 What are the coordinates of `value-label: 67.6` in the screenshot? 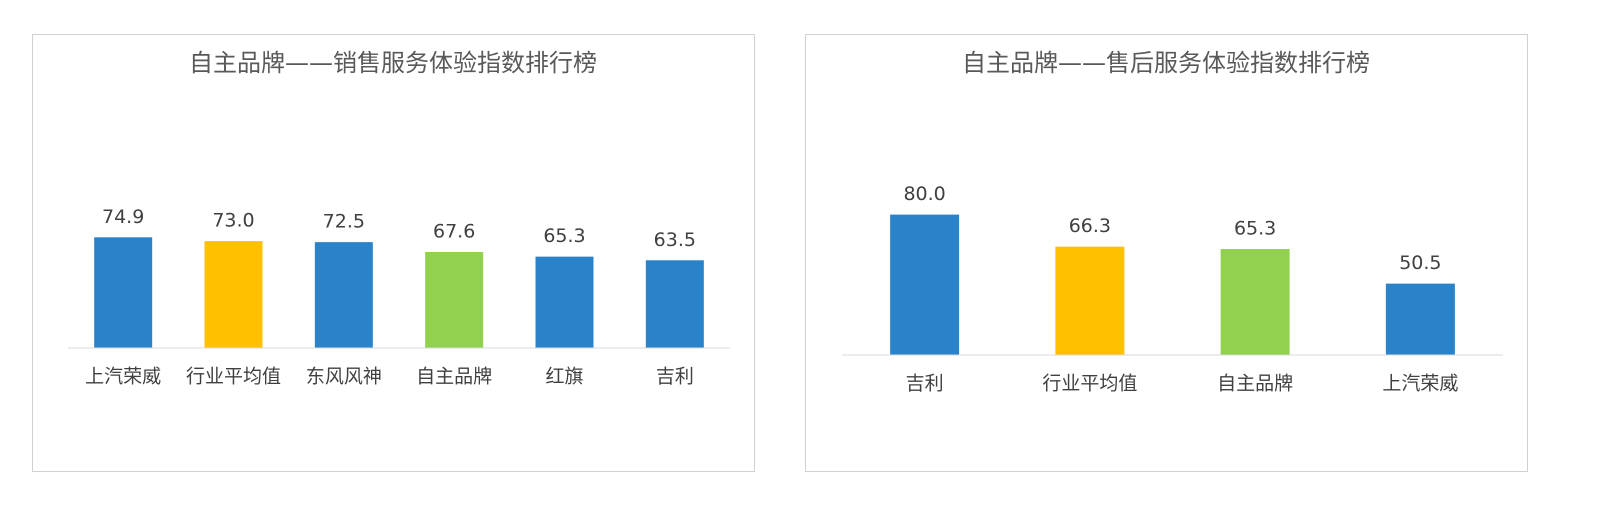 It's located at (454, 232).